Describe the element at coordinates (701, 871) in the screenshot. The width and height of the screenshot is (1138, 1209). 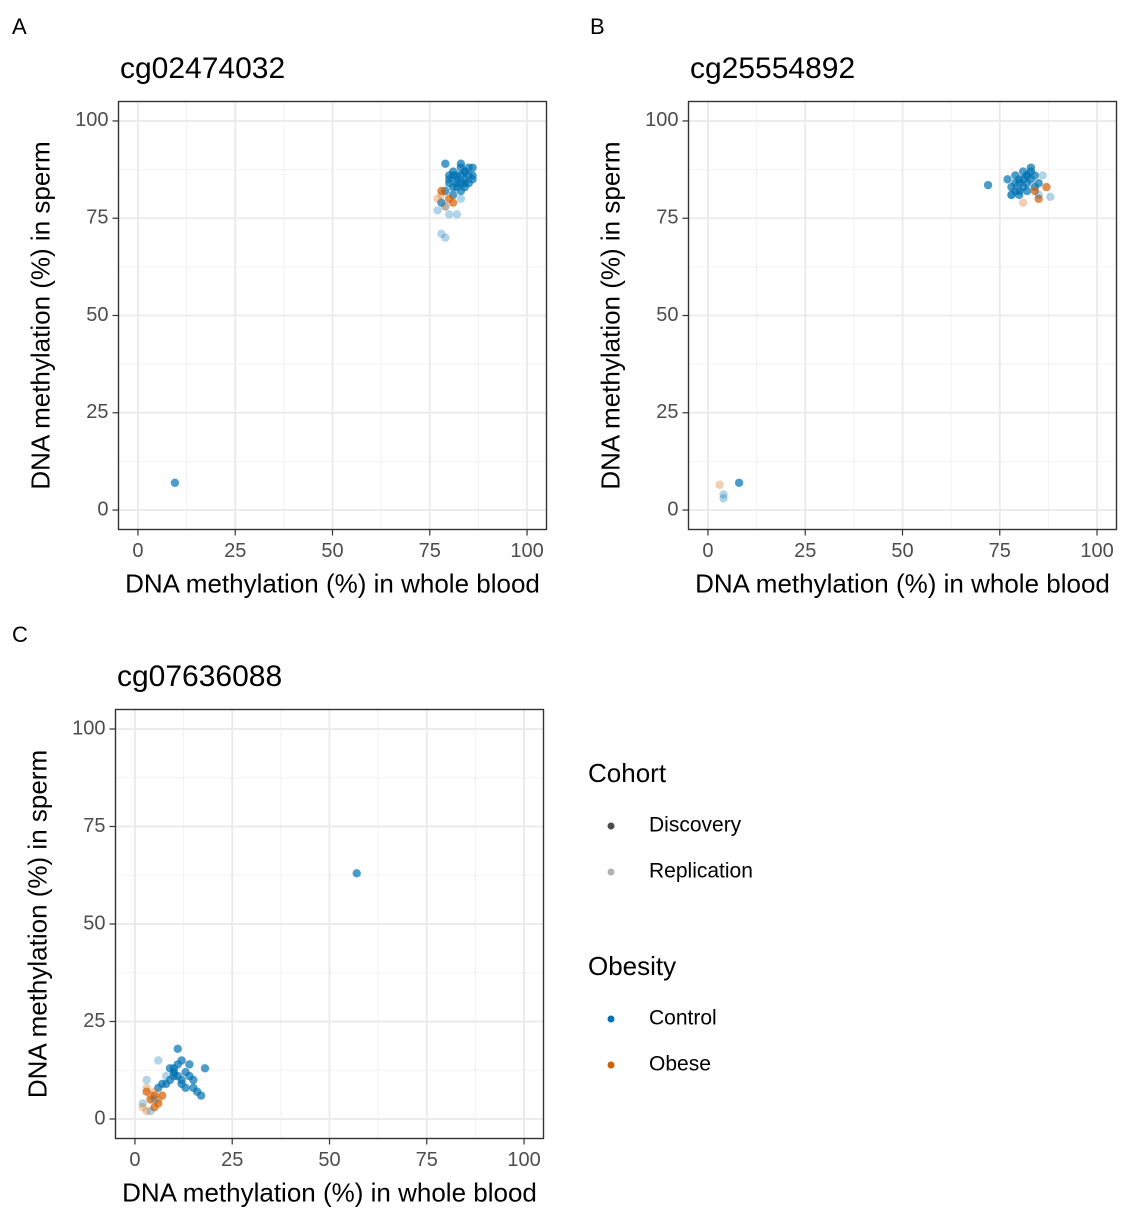
I see `legend-label: Replication` at that location.